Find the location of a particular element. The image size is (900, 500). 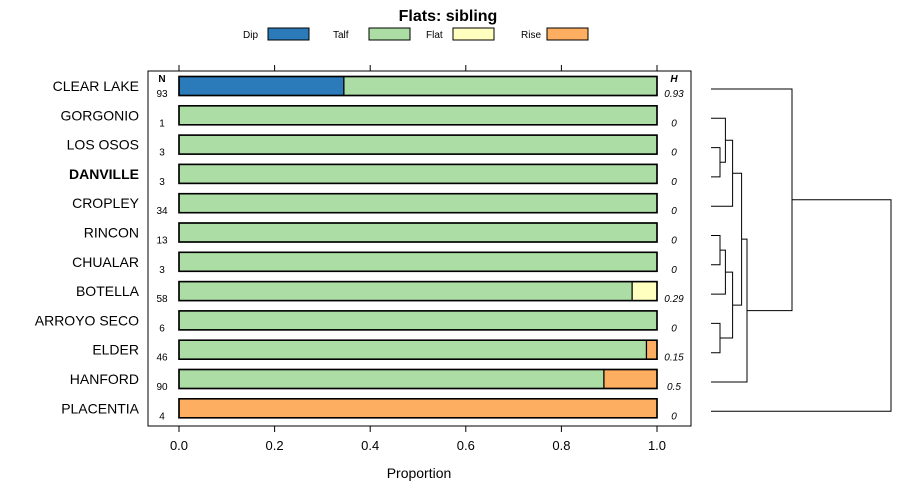

bar-hanford-talf is located at coordinates (391, 379).